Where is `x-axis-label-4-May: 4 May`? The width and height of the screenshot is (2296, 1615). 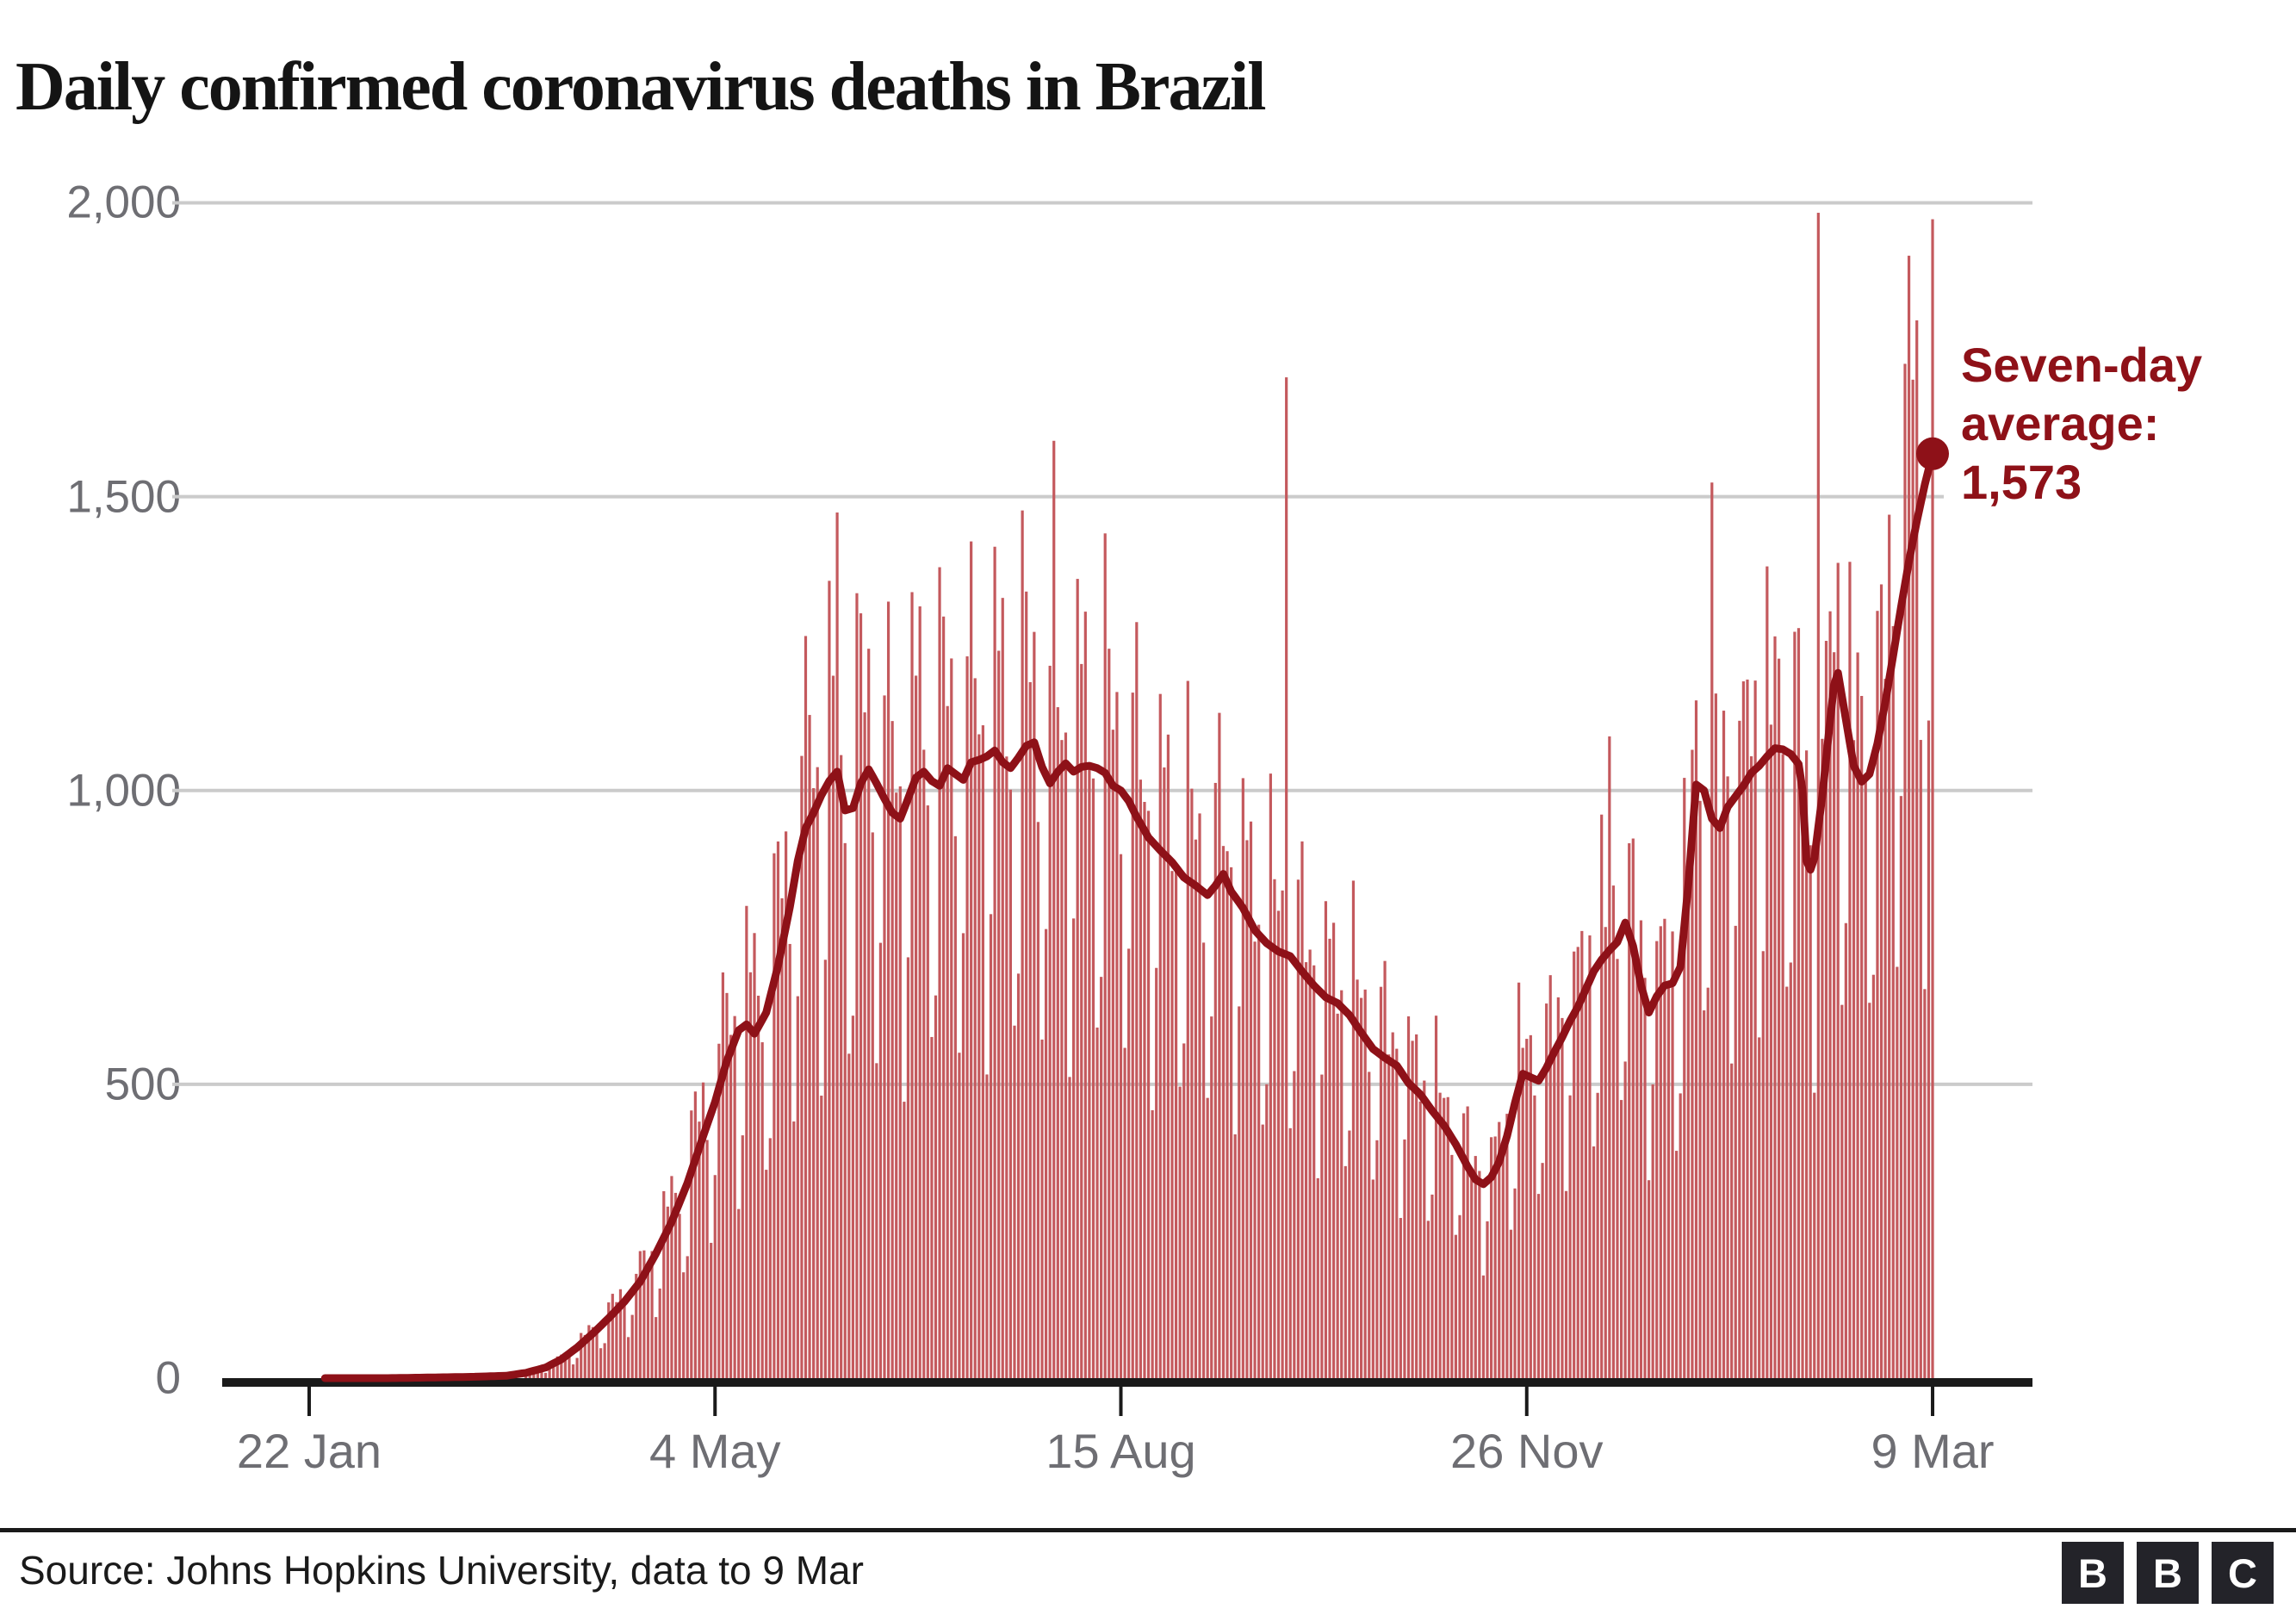 x-axis-label-4-May: 4 May is located at coordinates (715, 1451).